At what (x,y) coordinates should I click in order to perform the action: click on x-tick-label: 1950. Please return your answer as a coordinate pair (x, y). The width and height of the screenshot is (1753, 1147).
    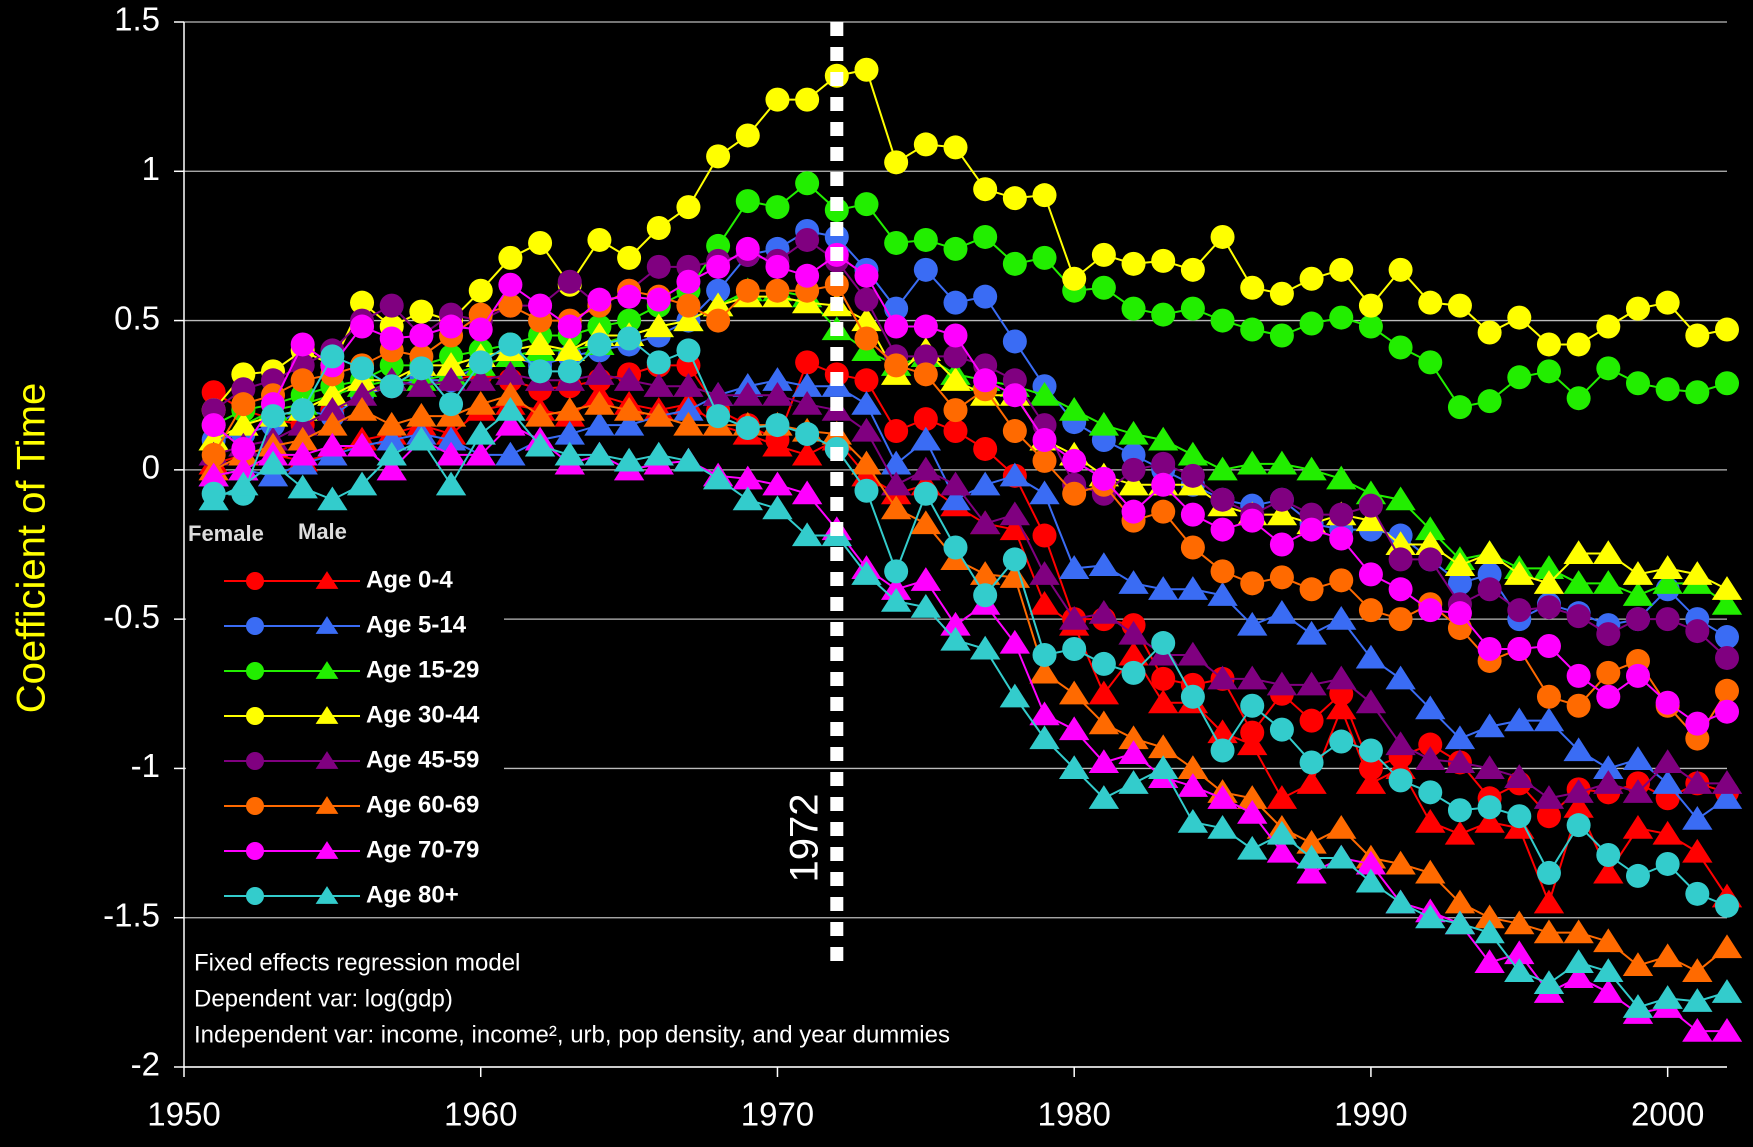
    Looking at the image, I should click on (183, 1114).